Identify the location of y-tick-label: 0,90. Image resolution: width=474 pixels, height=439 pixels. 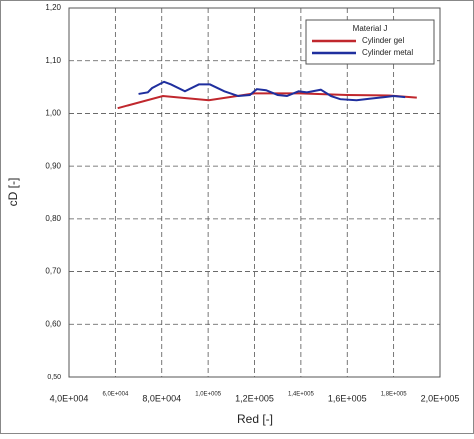
(53, 165).